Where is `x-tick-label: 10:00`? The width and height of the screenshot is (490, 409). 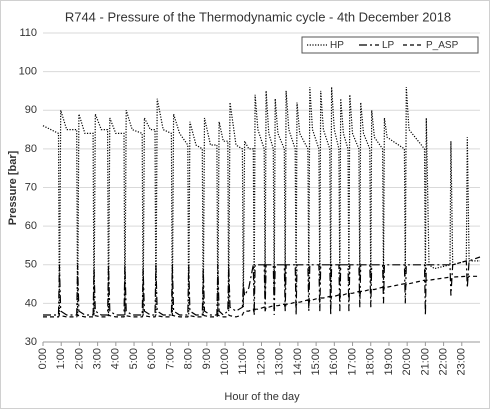
x-tick-label: 10:00 is located at coordinates (225, 362).